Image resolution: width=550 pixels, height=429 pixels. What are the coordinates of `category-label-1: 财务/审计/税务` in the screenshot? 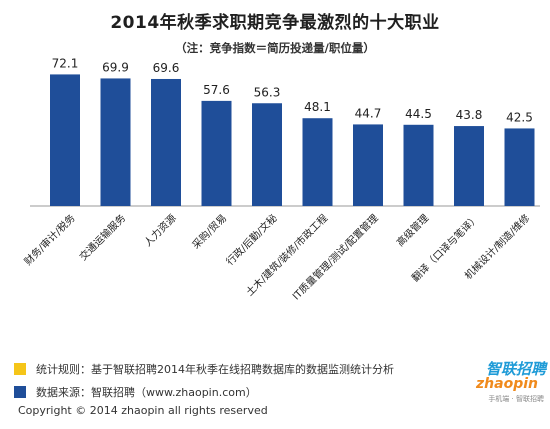 It's located at (49, 239).